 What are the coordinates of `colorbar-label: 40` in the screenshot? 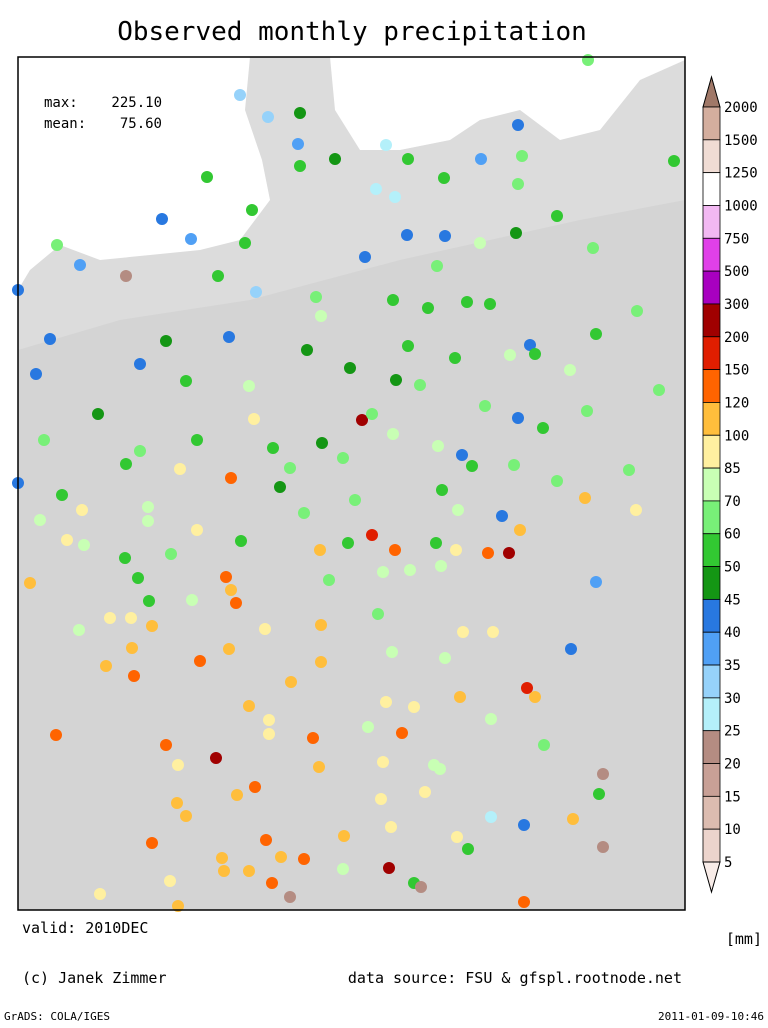 It's located at (732, 633).